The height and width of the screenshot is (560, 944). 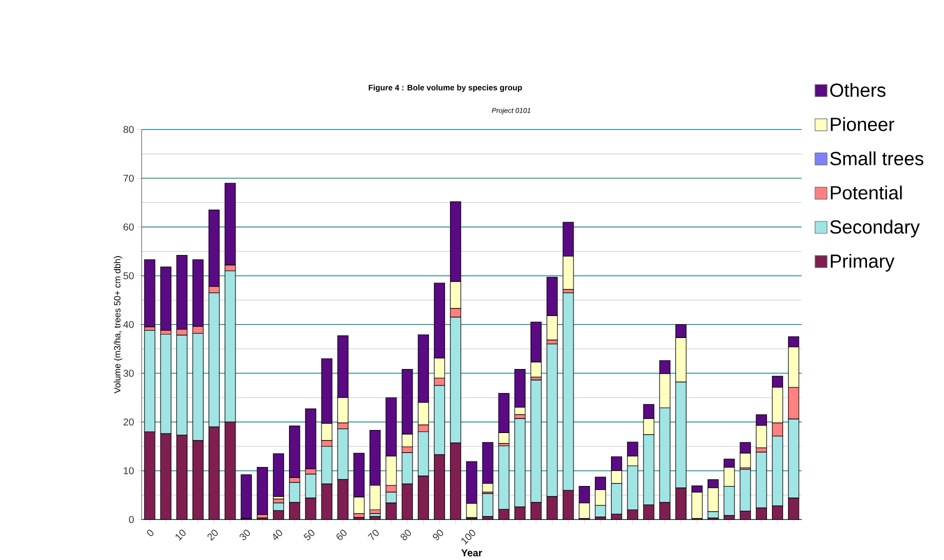 I want to click on x-tick-label: 70, so click(x=373, y=535).